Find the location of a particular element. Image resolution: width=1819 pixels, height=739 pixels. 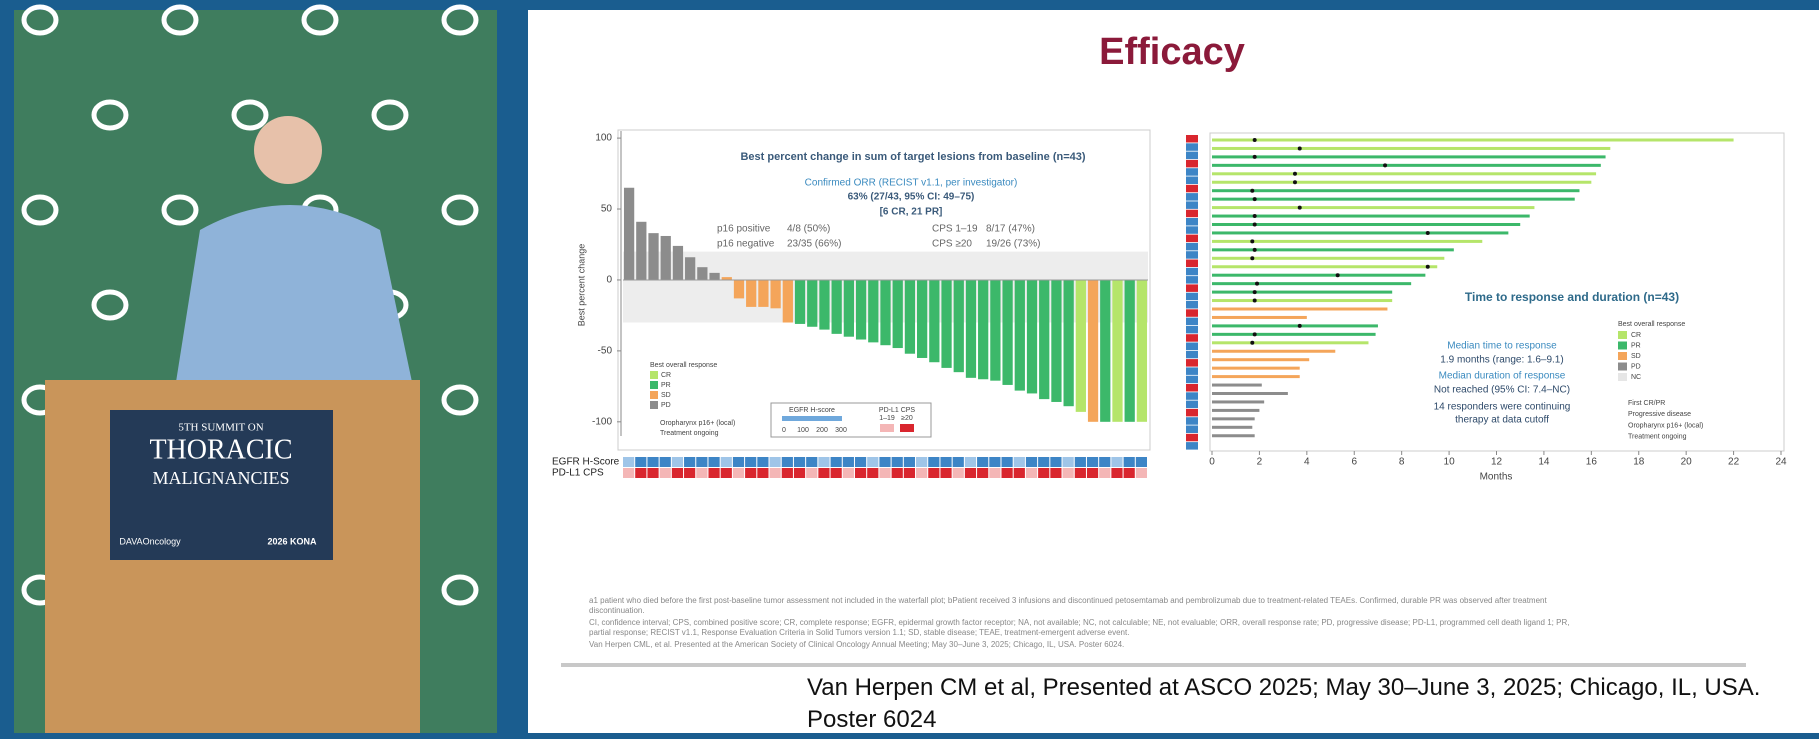

sign-logo: DAVAOncology is located at coordinates (150, 541).